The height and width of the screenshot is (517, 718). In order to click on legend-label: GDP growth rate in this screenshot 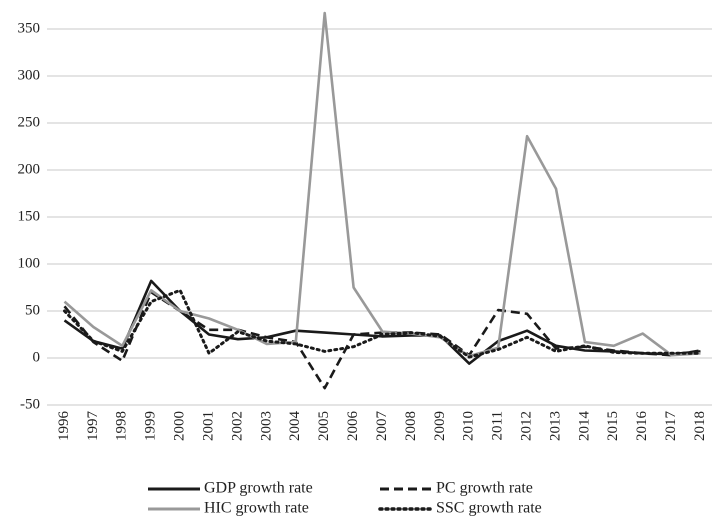, I will do `click(258, 488)`.